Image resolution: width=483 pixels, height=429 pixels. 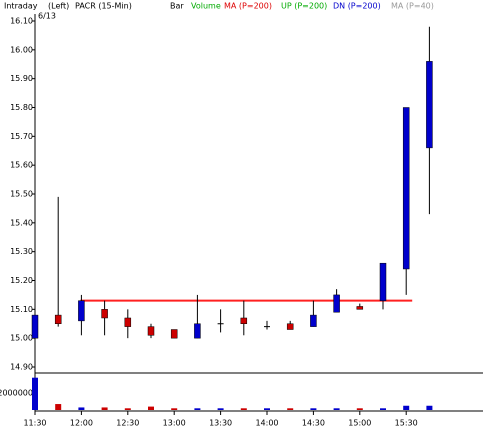 I want to click on y-tick-label: 15.80, so click(x=21, y=107).